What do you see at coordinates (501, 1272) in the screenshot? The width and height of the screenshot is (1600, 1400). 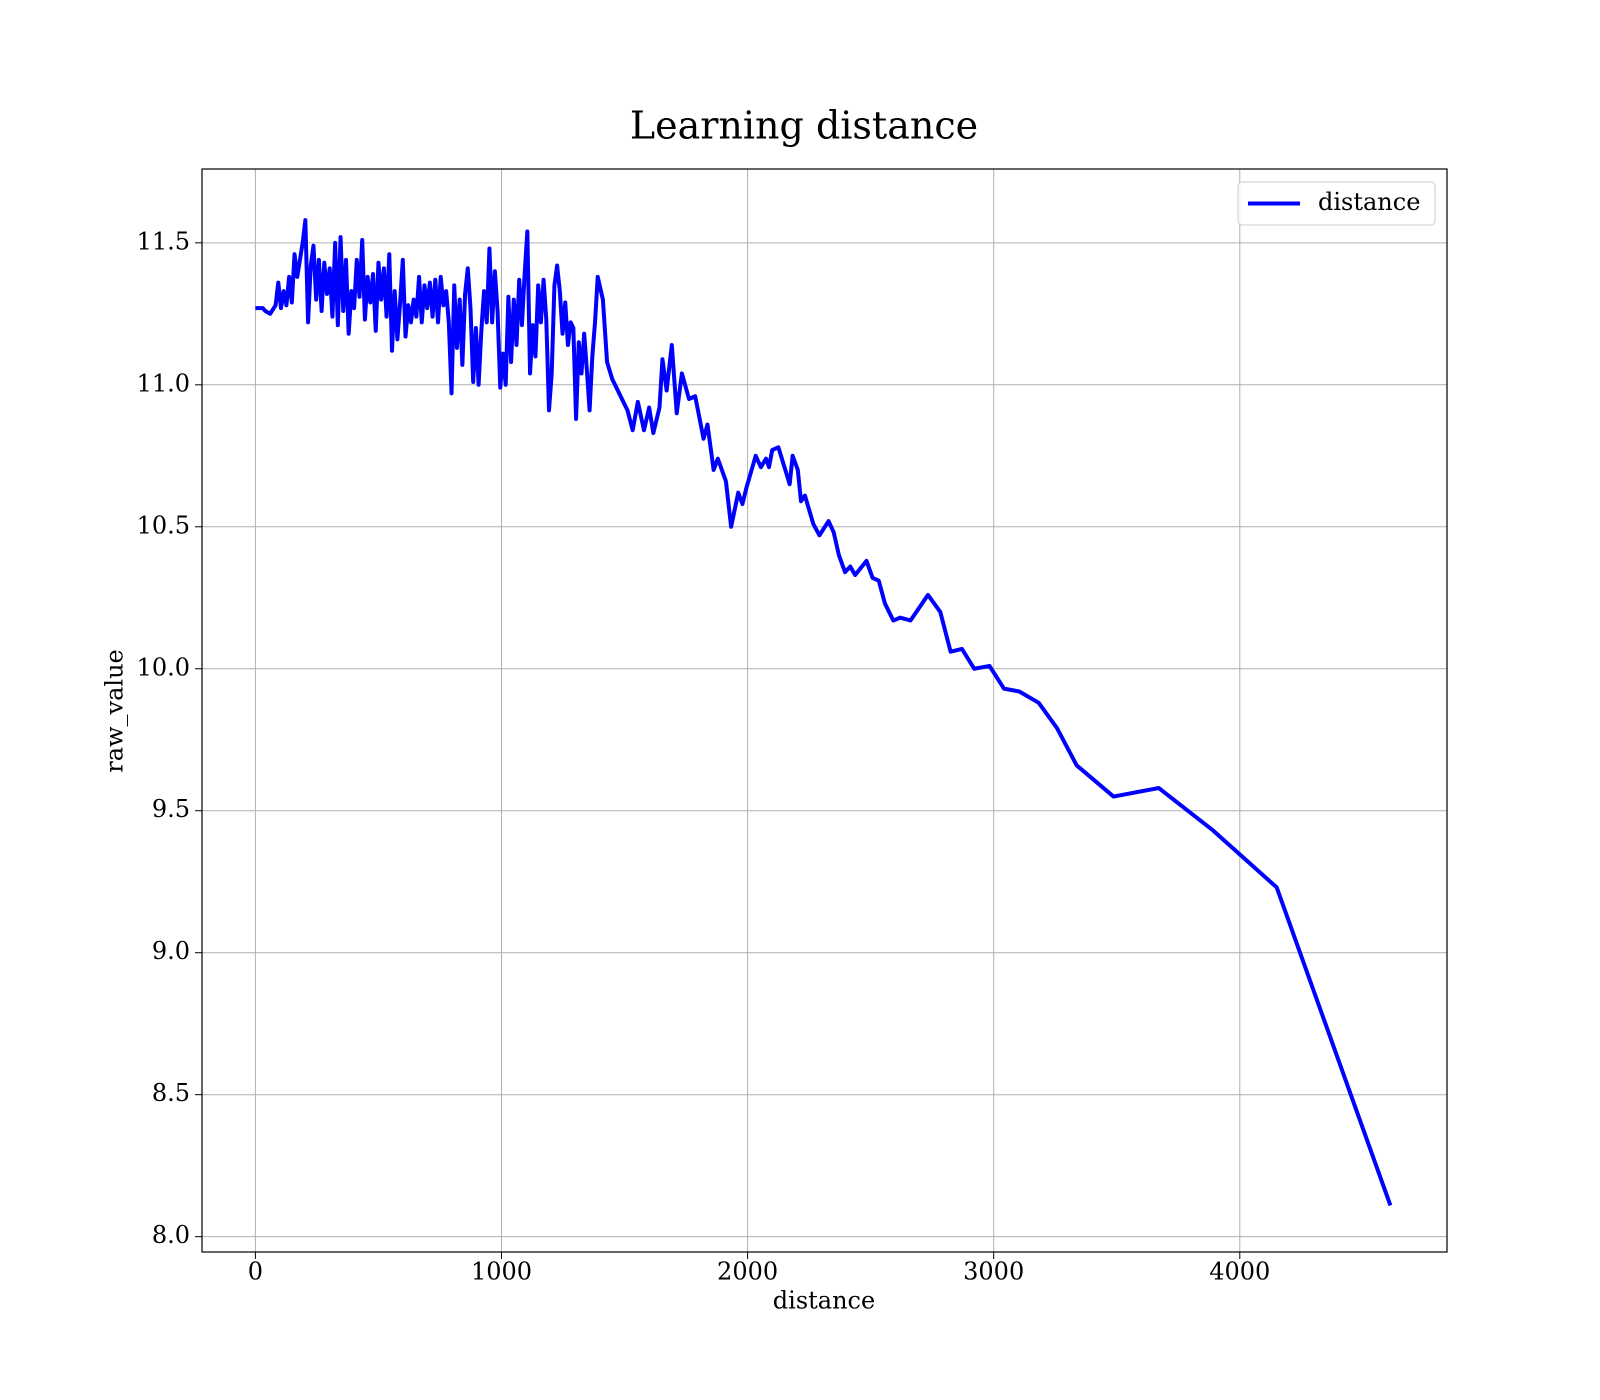 I see `x-tick-label: 1000` at bounding box center [501, 1272].